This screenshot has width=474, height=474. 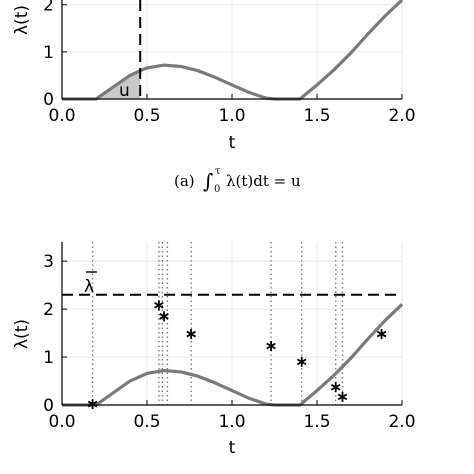 What do you see at coordinates (184, 181) in the screenshot?
I see `panel-a-caption-prefix: (a)` at bounding box center [184, 181].